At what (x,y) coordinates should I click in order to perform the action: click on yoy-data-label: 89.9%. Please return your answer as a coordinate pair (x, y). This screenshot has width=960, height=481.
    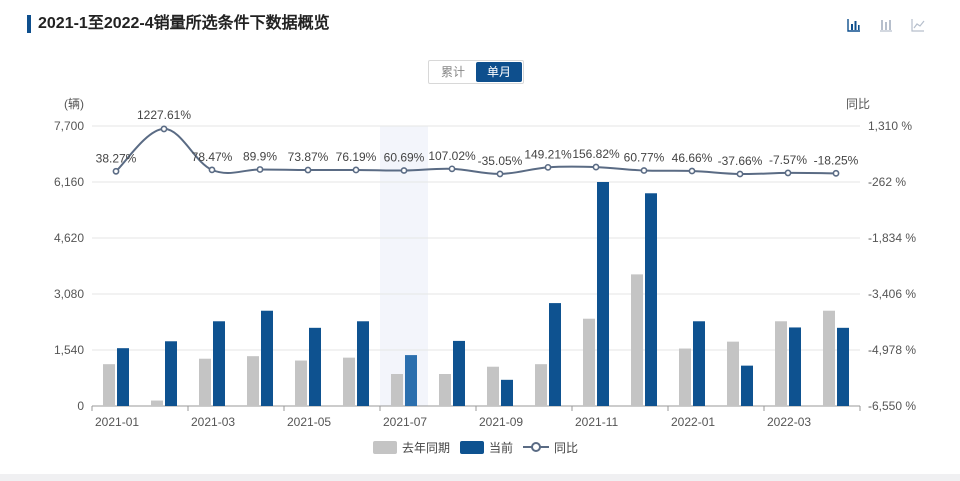
    Looking at the image, I should click on (260, 156).